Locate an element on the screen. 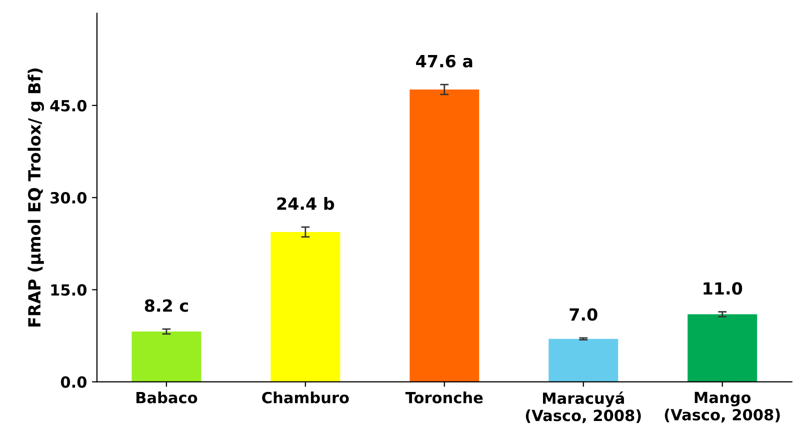 This screenshot has width=808, height=444. data-label: 7.0 is located at coordinates (584, 314).